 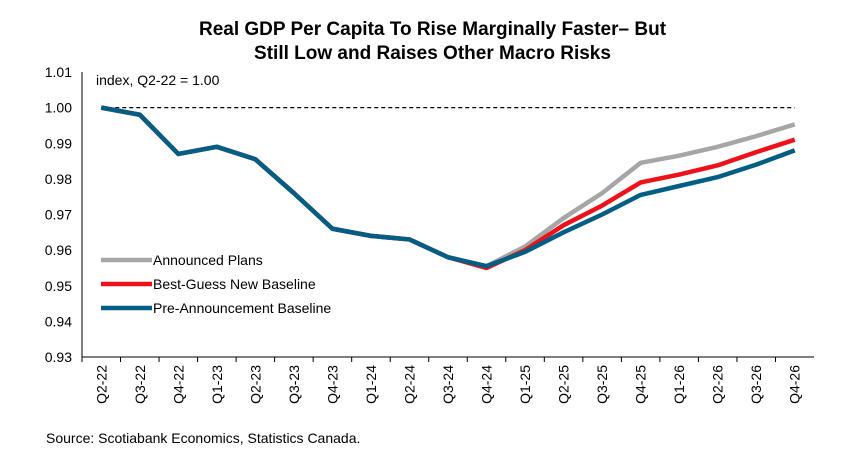 I want to click on legend-label-1: Best-Guess New Baseline, so click(x=234, y=284).